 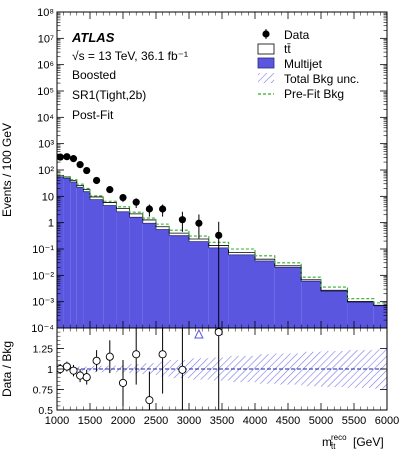 I want to click on x-tick-label: 4000, so click(x=255, y=421).